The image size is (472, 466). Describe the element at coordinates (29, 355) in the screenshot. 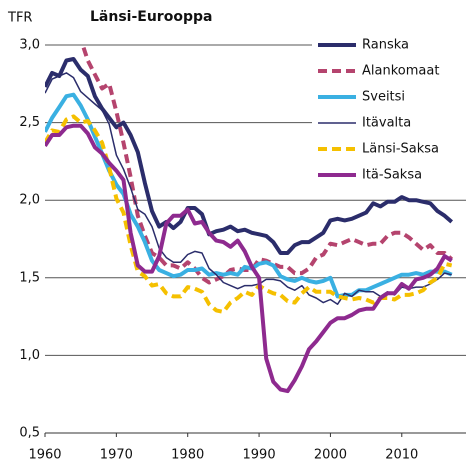

I see `y-tick-label: 1,0` at that location.